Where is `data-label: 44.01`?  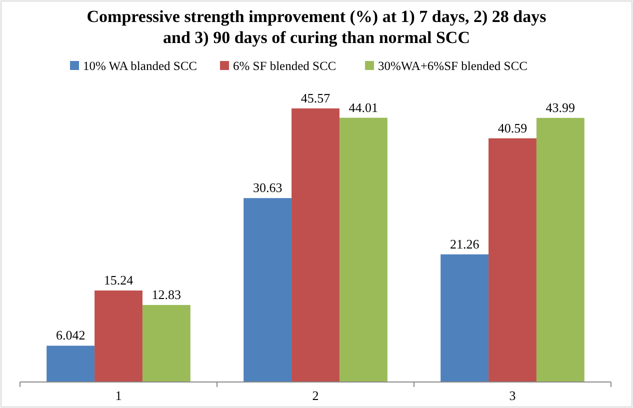
data-label: 44.01 is located at coordinates (363, 107).